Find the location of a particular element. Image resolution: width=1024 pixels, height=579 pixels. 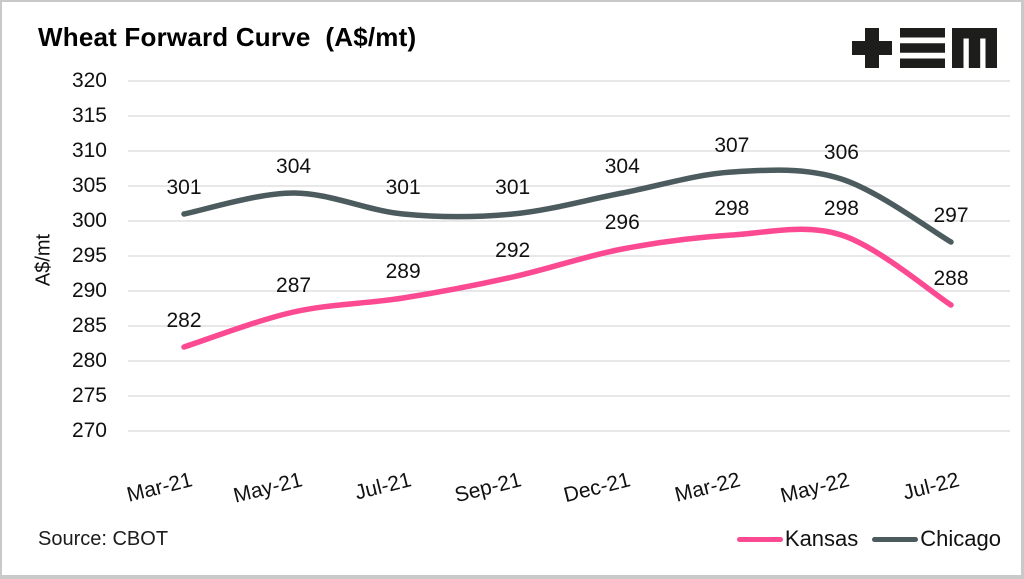

y-tick-label: 300 is located at coordinates (89, 220).